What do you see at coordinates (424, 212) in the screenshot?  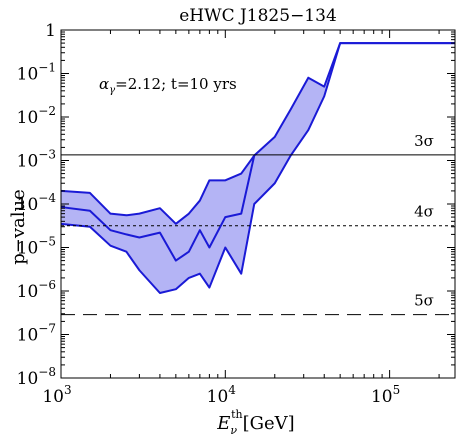 I see `reference-line-label: 4σ` at bounding box center [424, 212].